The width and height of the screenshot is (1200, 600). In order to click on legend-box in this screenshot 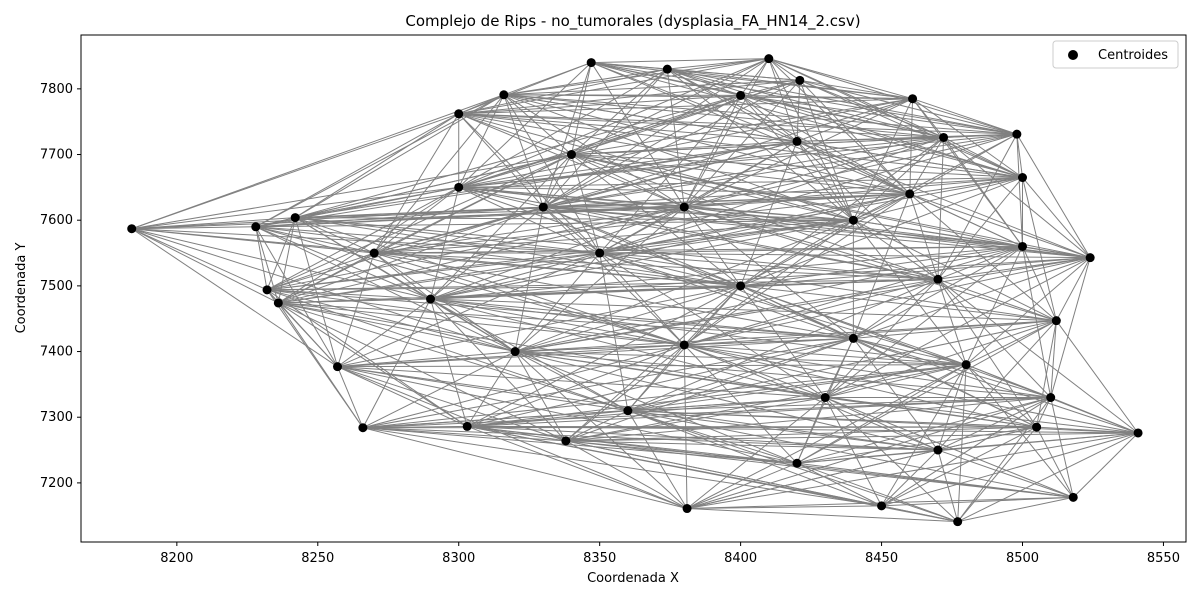, I will do `click(1115, 54)`.